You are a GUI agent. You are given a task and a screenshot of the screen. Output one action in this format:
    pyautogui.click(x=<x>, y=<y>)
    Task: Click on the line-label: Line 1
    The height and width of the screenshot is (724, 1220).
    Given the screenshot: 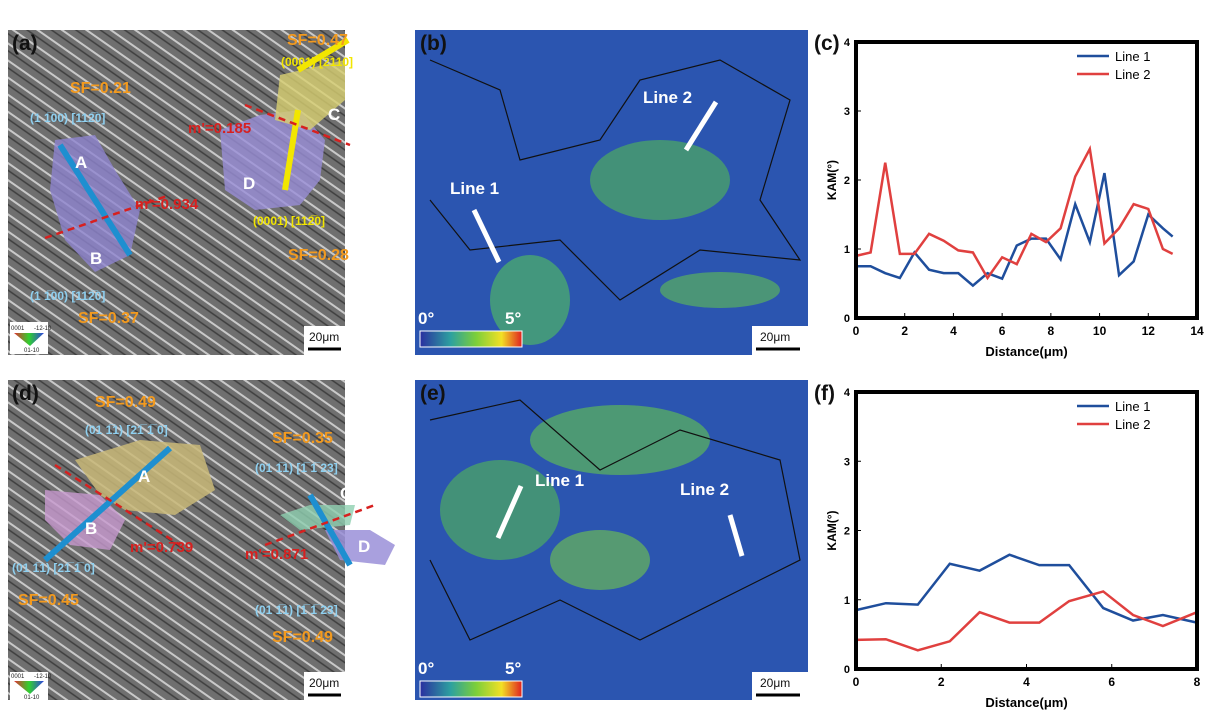 What is the action you would take?
    pyautogui.click(x=559, y=480)
    